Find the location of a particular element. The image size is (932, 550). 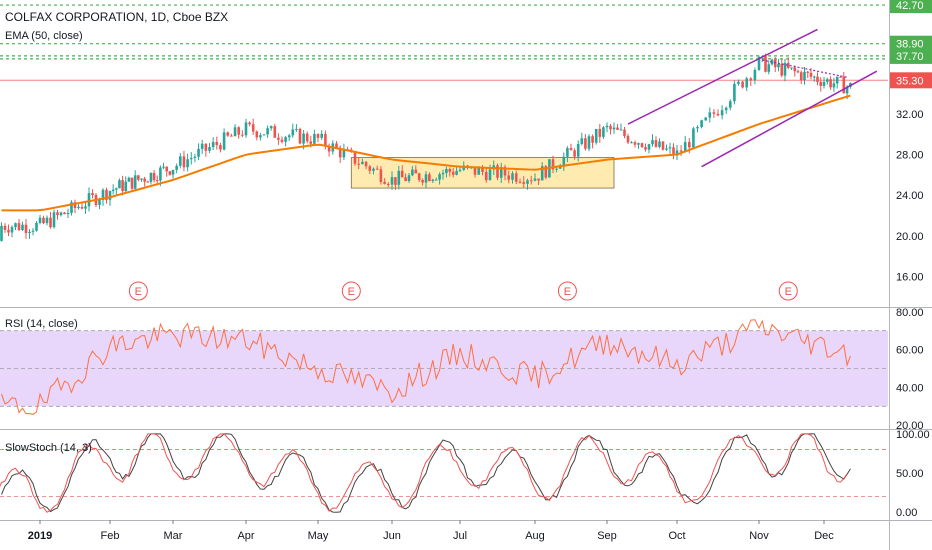

x-tick-label: 2019 is located at coordinates (40, 536).